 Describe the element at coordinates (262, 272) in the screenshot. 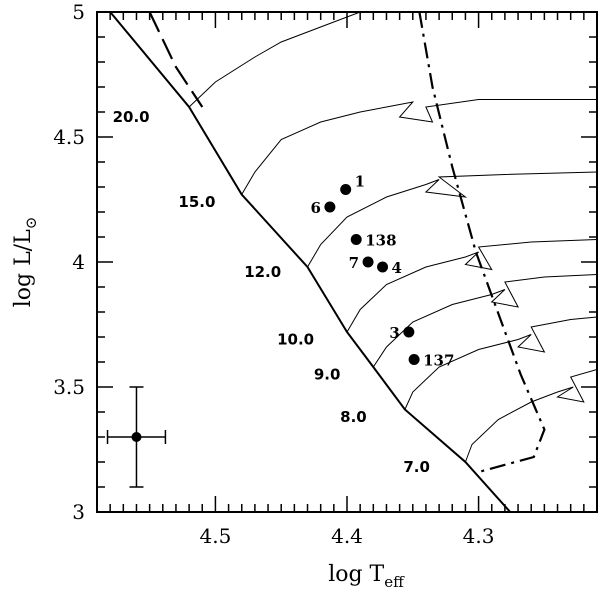

I see `mass-label-12.0: 12.0` at that location.